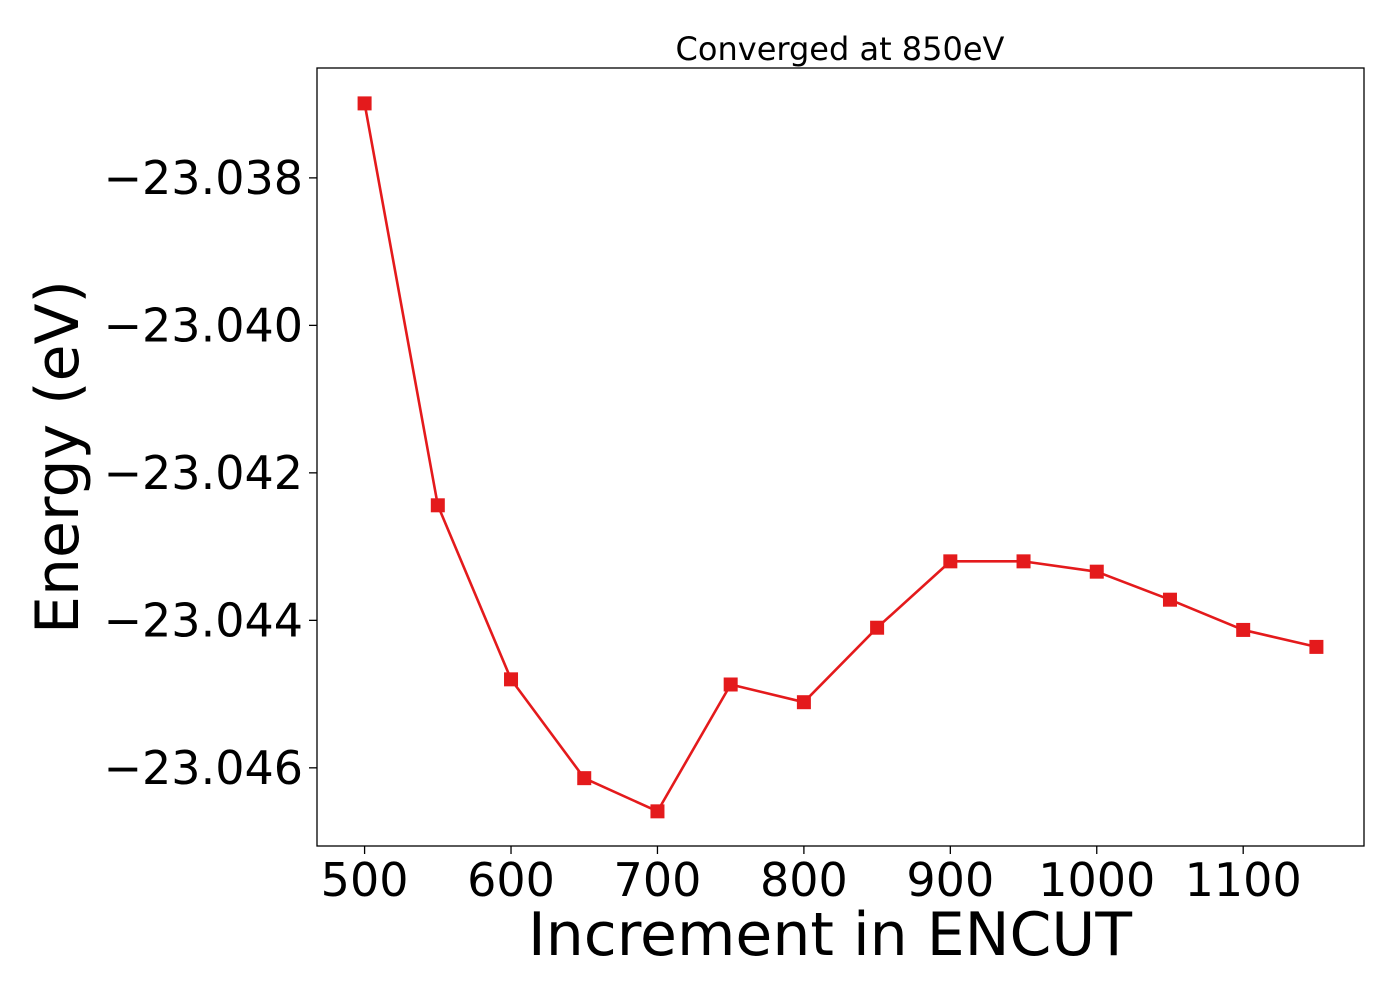  What do you see at coordinates (204, 473) in the screenshot?
I see `y-tick-label: −23.042` at bounding box center [204, 473].